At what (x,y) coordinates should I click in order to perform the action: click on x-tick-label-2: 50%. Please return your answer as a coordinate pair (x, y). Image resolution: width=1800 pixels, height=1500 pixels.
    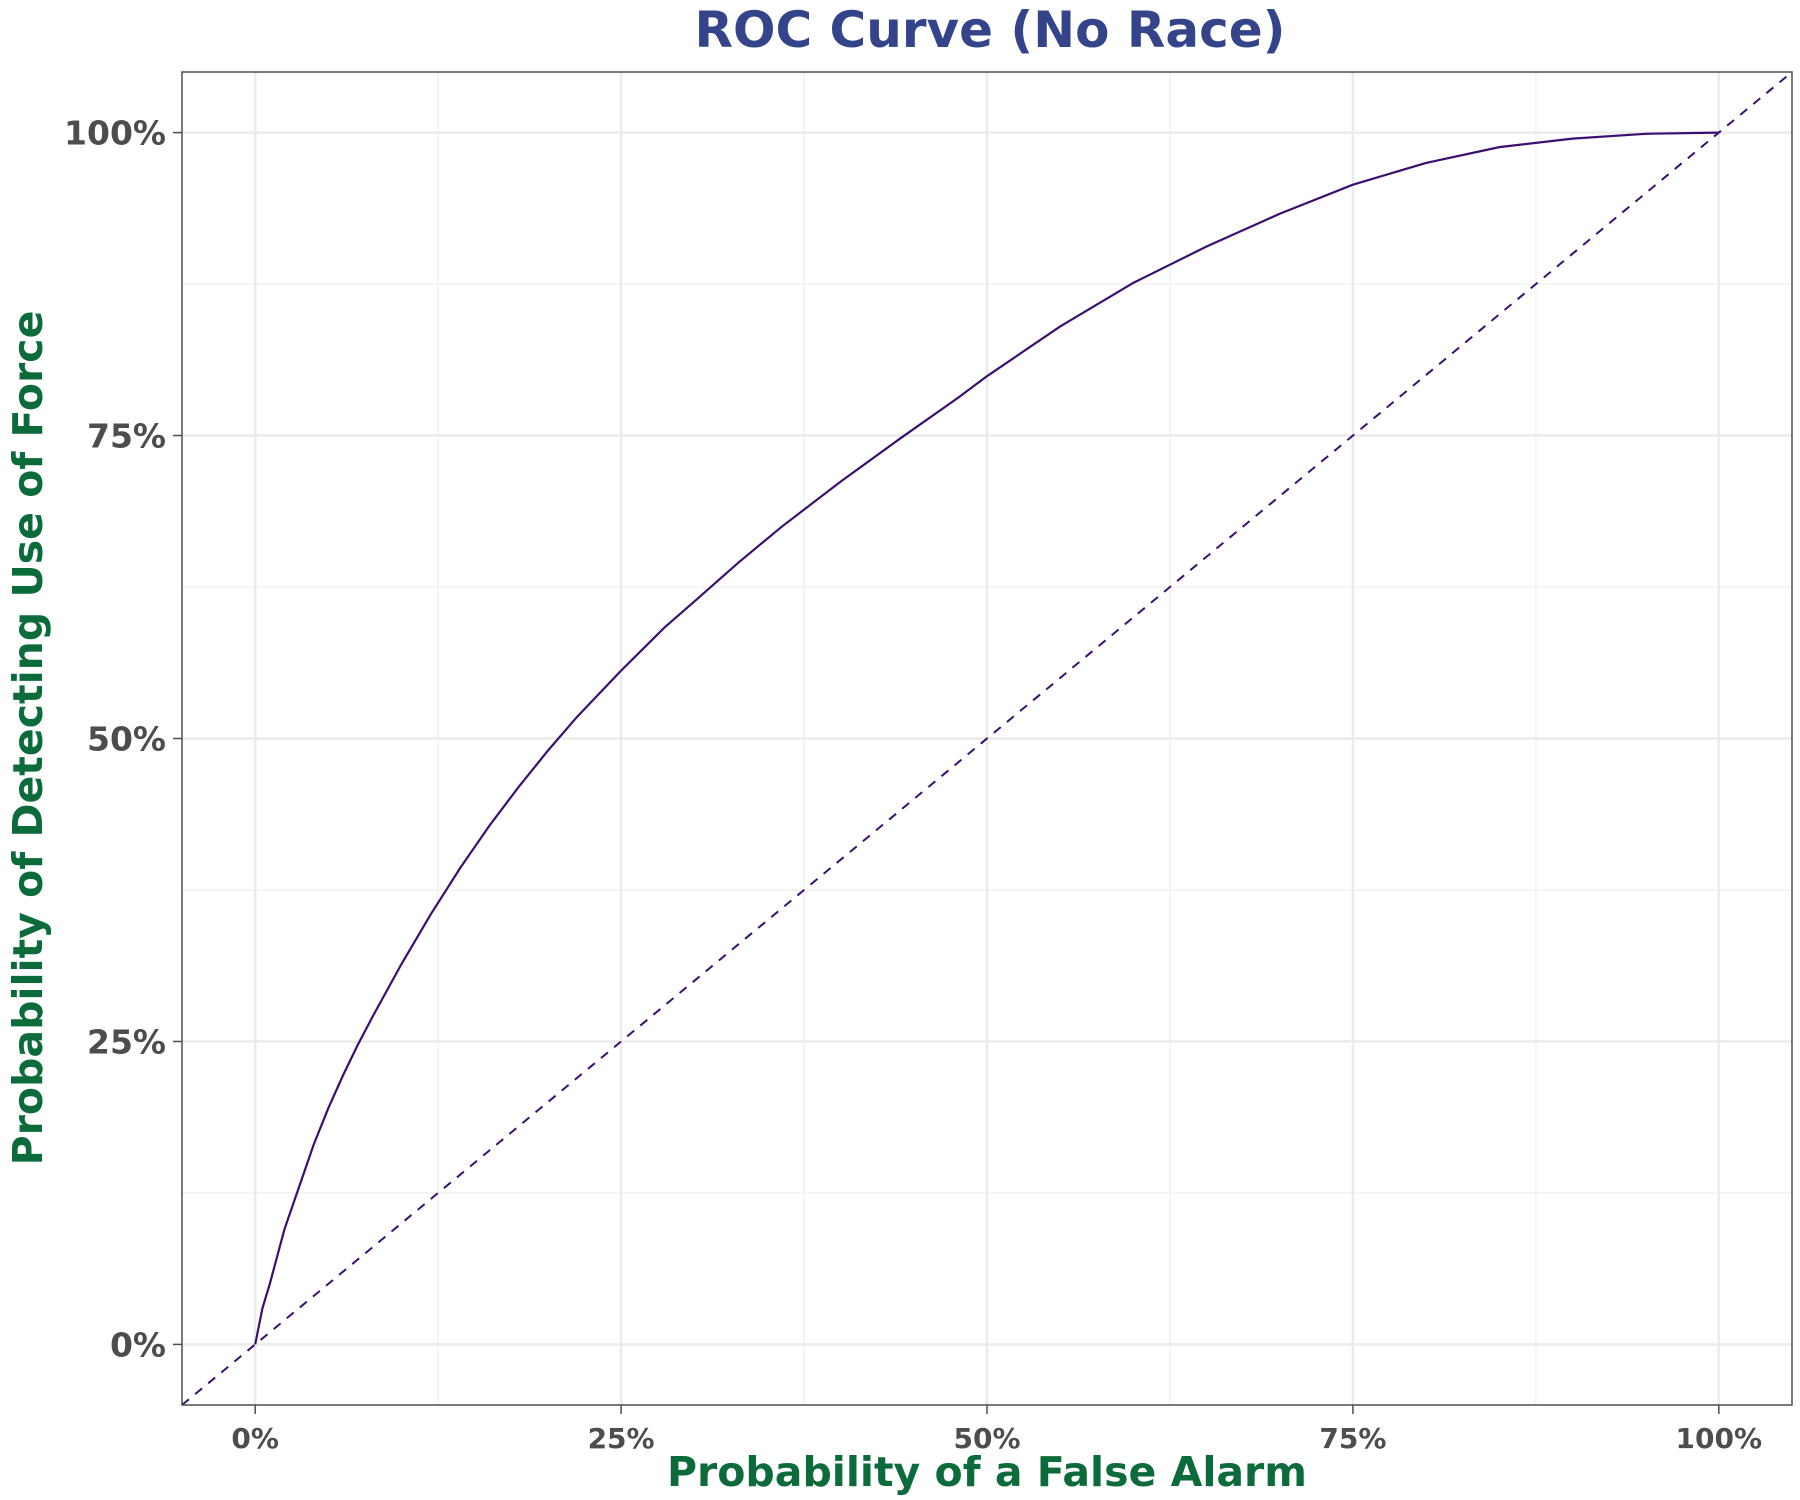
    Looking at the image, I should click on (986, 1438).